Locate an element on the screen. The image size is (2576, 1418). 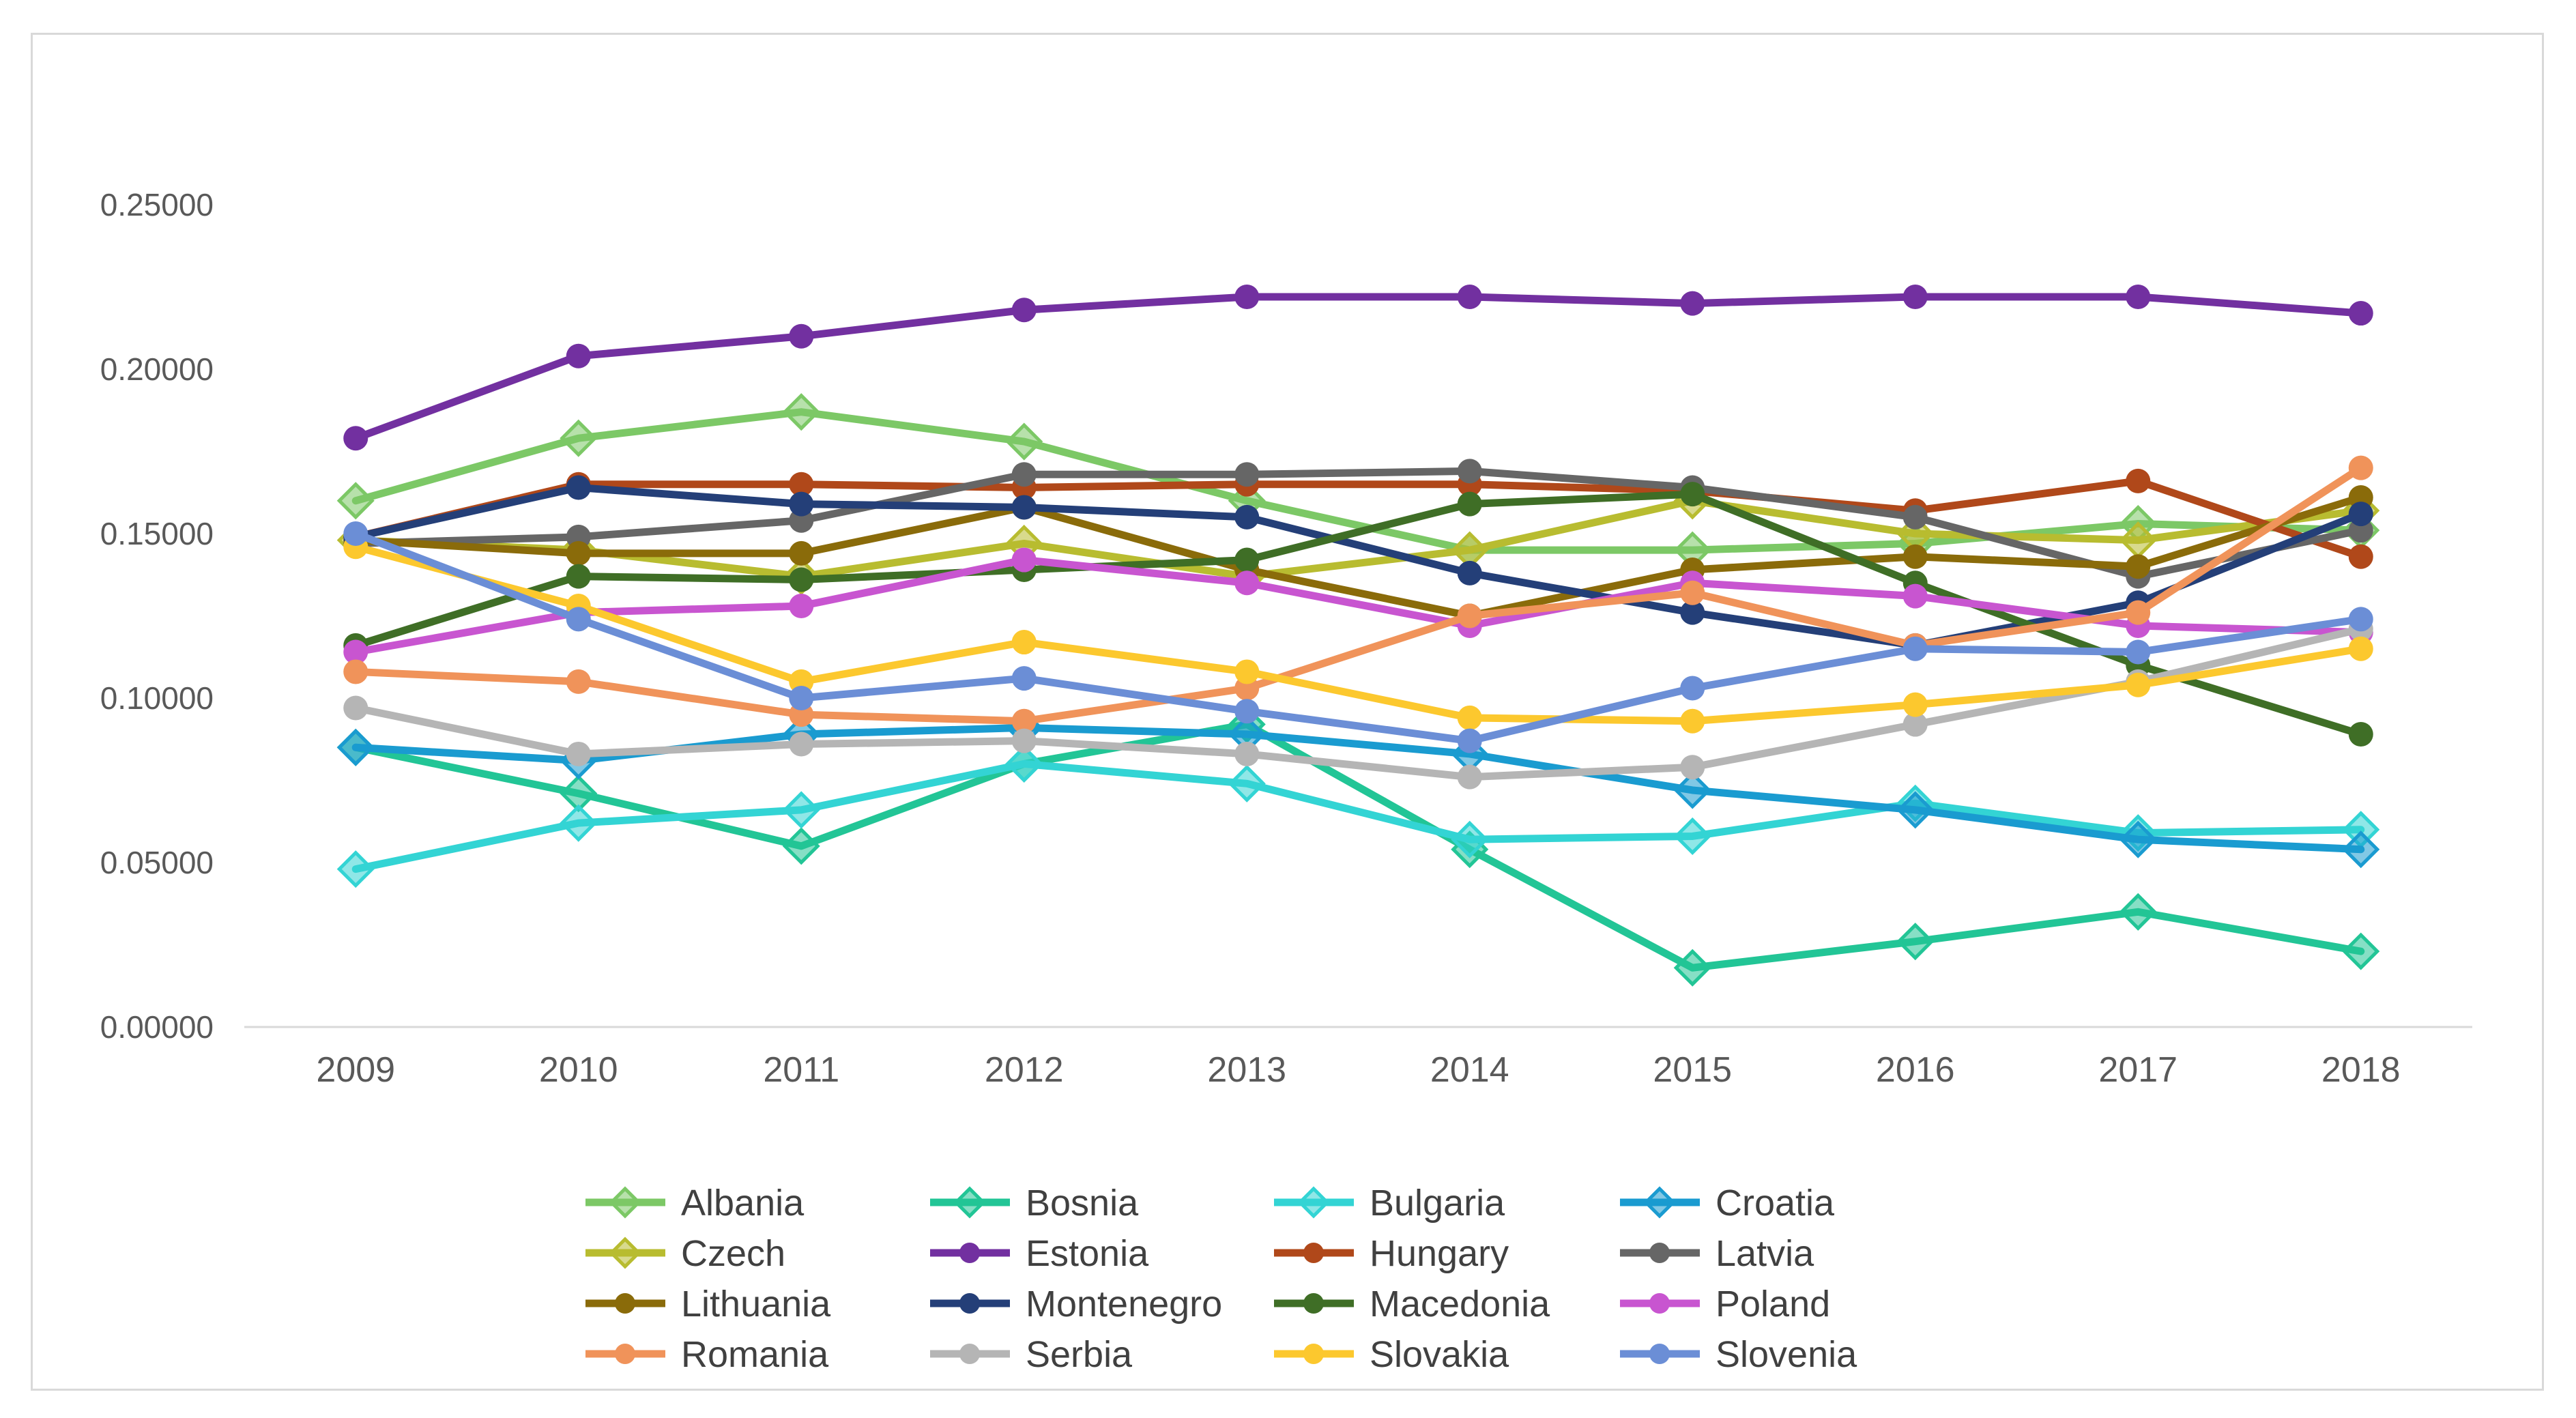
y-tick-label: 0.05000 is located at coordinates (157, 863).